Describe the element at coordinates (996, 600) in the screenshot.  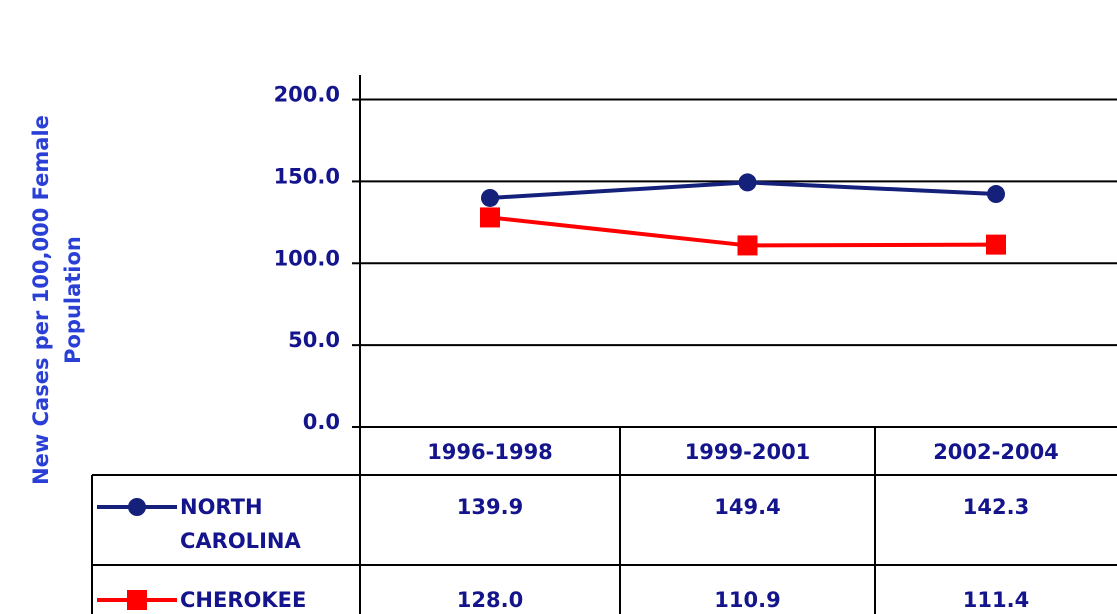
I see `table-value: 111.4` at that location.